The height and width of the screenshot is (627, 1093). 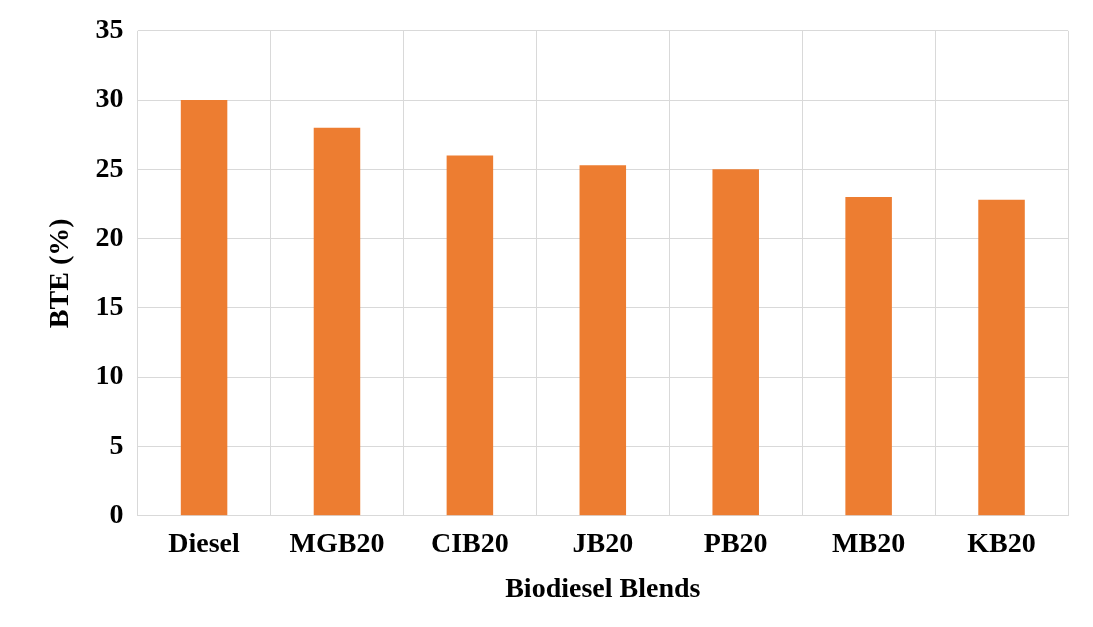 What do you see at coordinates (337, 542) in the screenshot?
I see `x-tick-label: MGB20` at bounding box center [337, 542].